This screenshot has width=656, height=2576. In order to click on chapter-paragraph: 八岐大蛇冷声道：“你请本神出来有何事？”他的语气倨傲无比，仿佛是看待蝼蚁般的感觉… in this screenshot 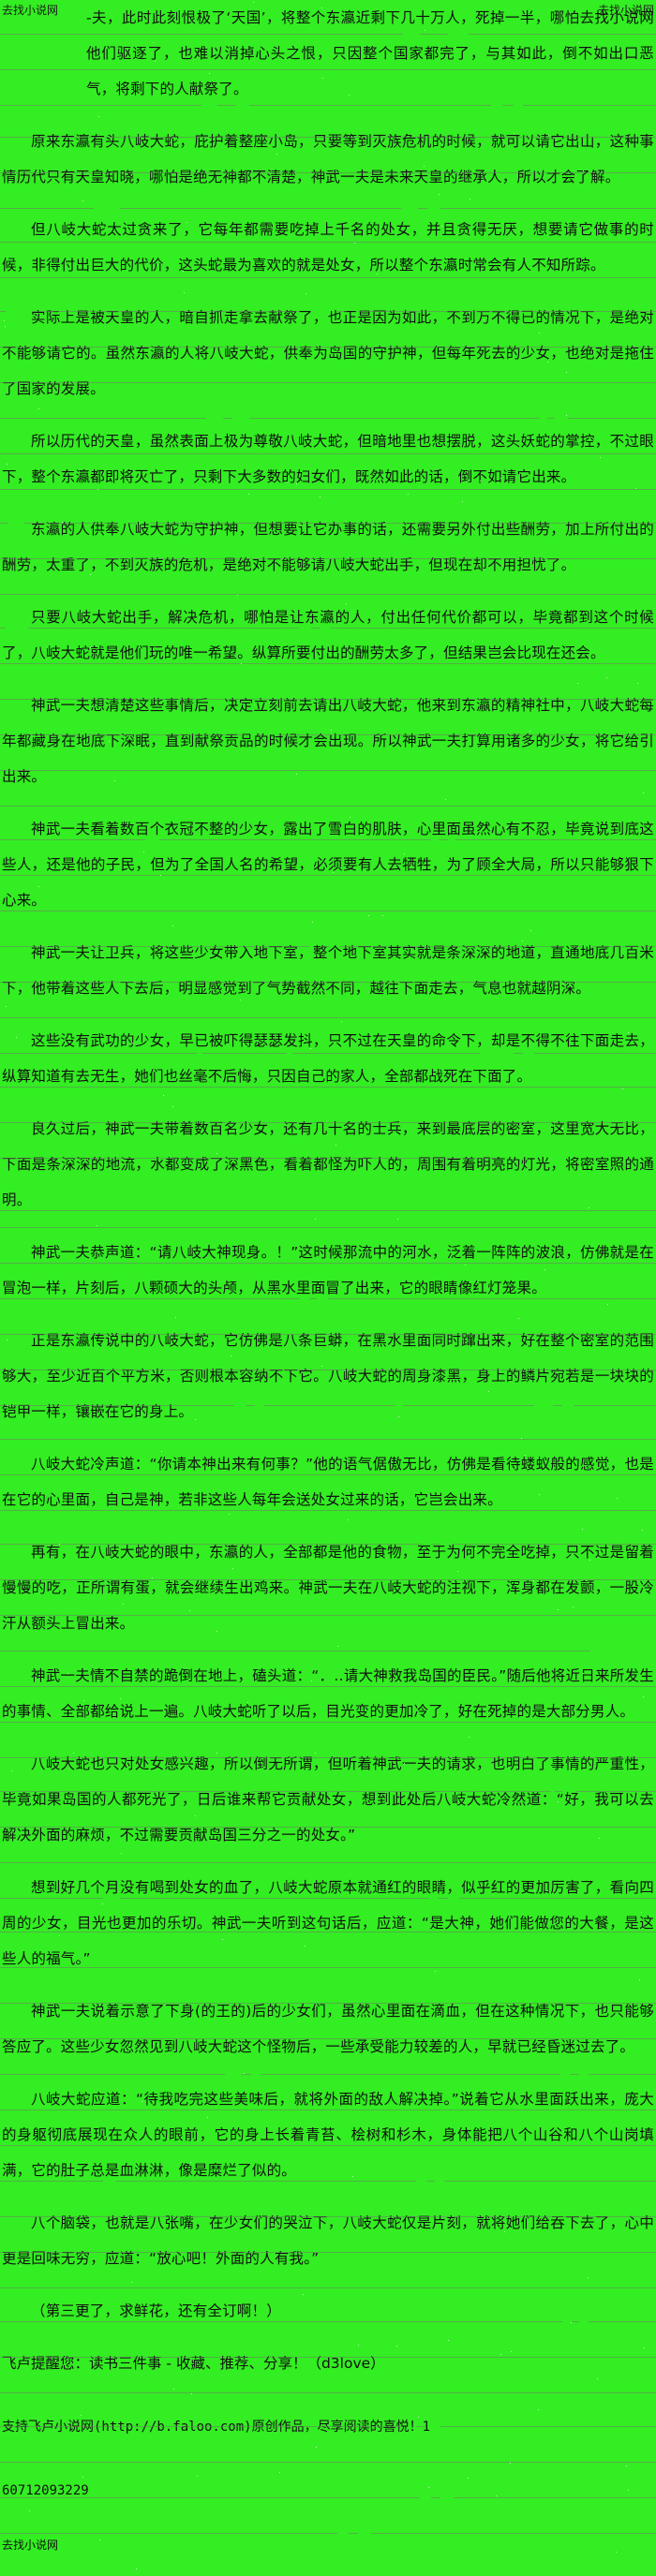, I will do `click(328, 1482)`.